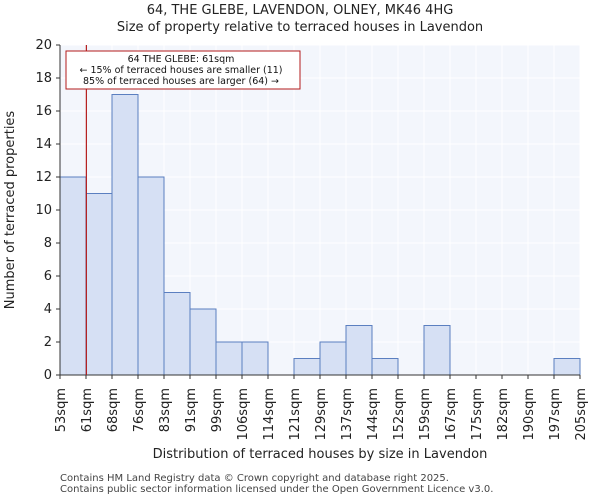 This screenshot has width=600, height=500. Describe the element at coordinates (373, 414) in the screenshot. I see `x-tick-label: 144sqm` at that location.